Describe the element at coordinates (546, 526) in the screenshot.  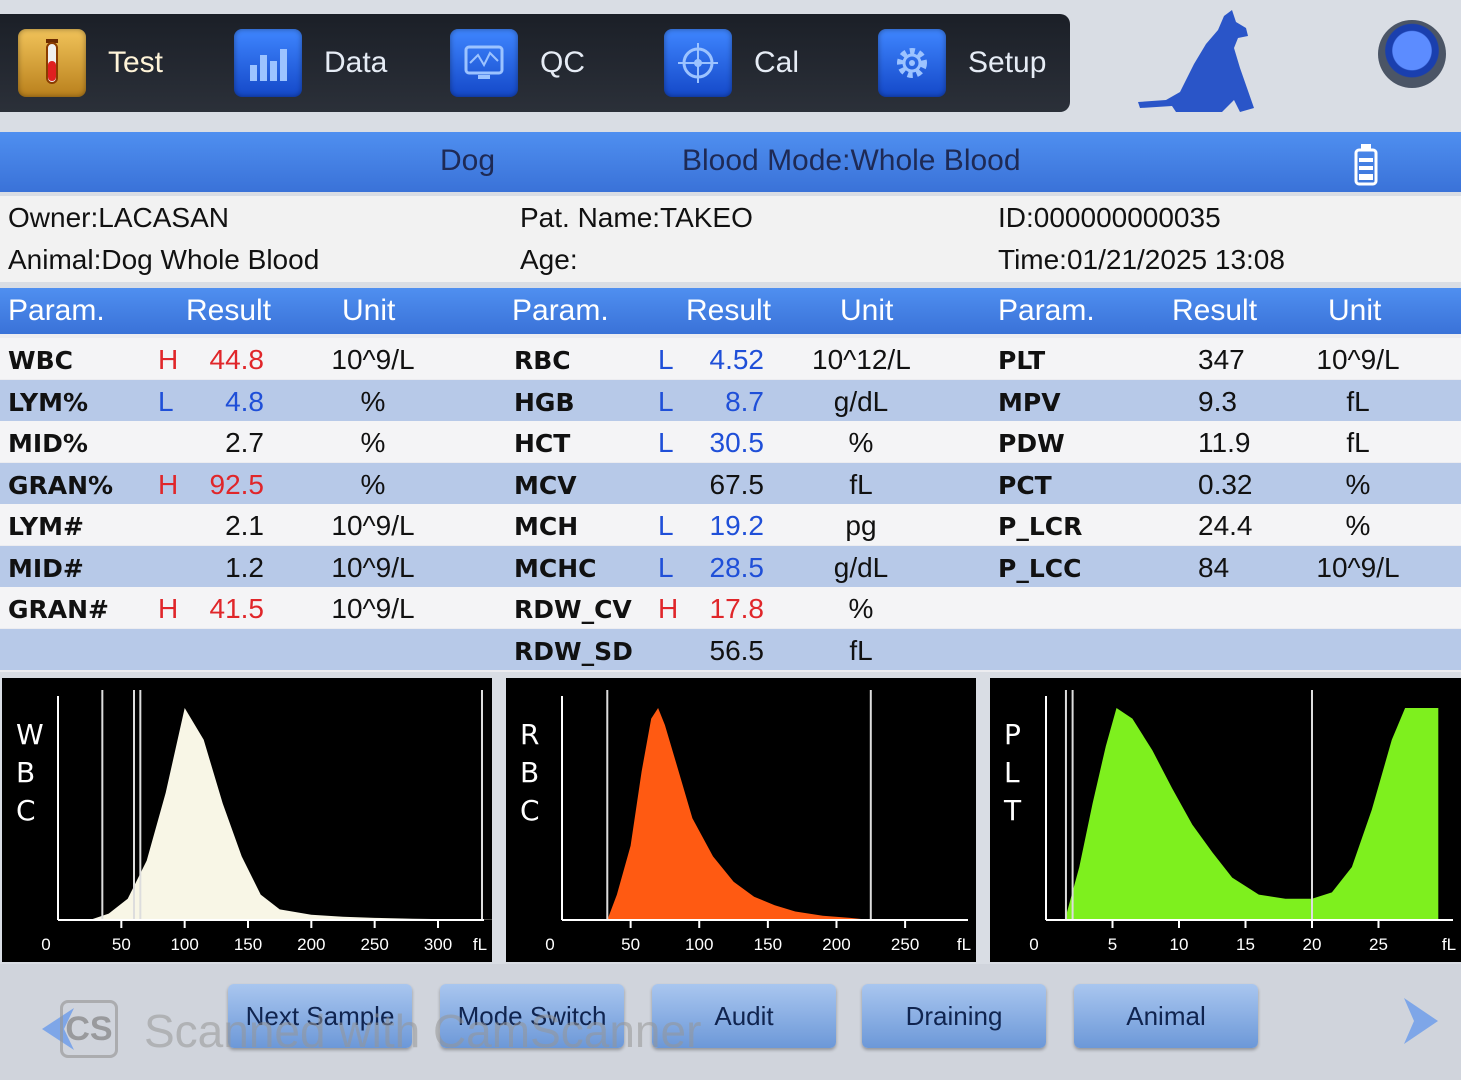
I see `param-name: MCH` at that location.